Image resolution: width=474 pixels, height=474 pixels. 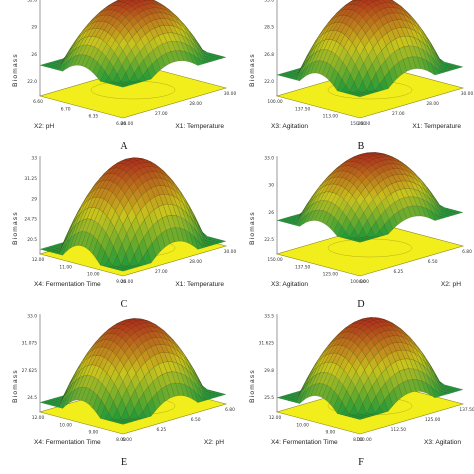 What do you see at coordinates (30, 220) in the screenshot?
I see `z-tick-label: 24.75` at bounding box center [30, 220].